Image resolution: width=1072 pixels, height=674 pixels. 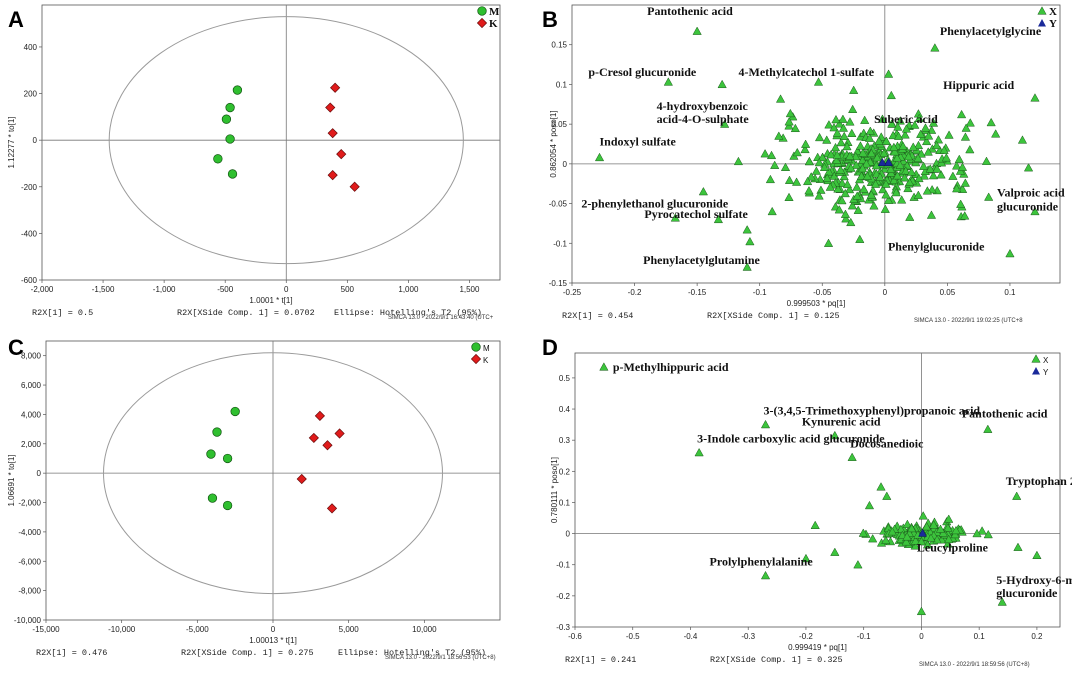 What do you see at coordinates (554, 490) in the screenshot?
I see `y-axis-label: 0.780111 * poso[1]` at bounding box center [554, 490].